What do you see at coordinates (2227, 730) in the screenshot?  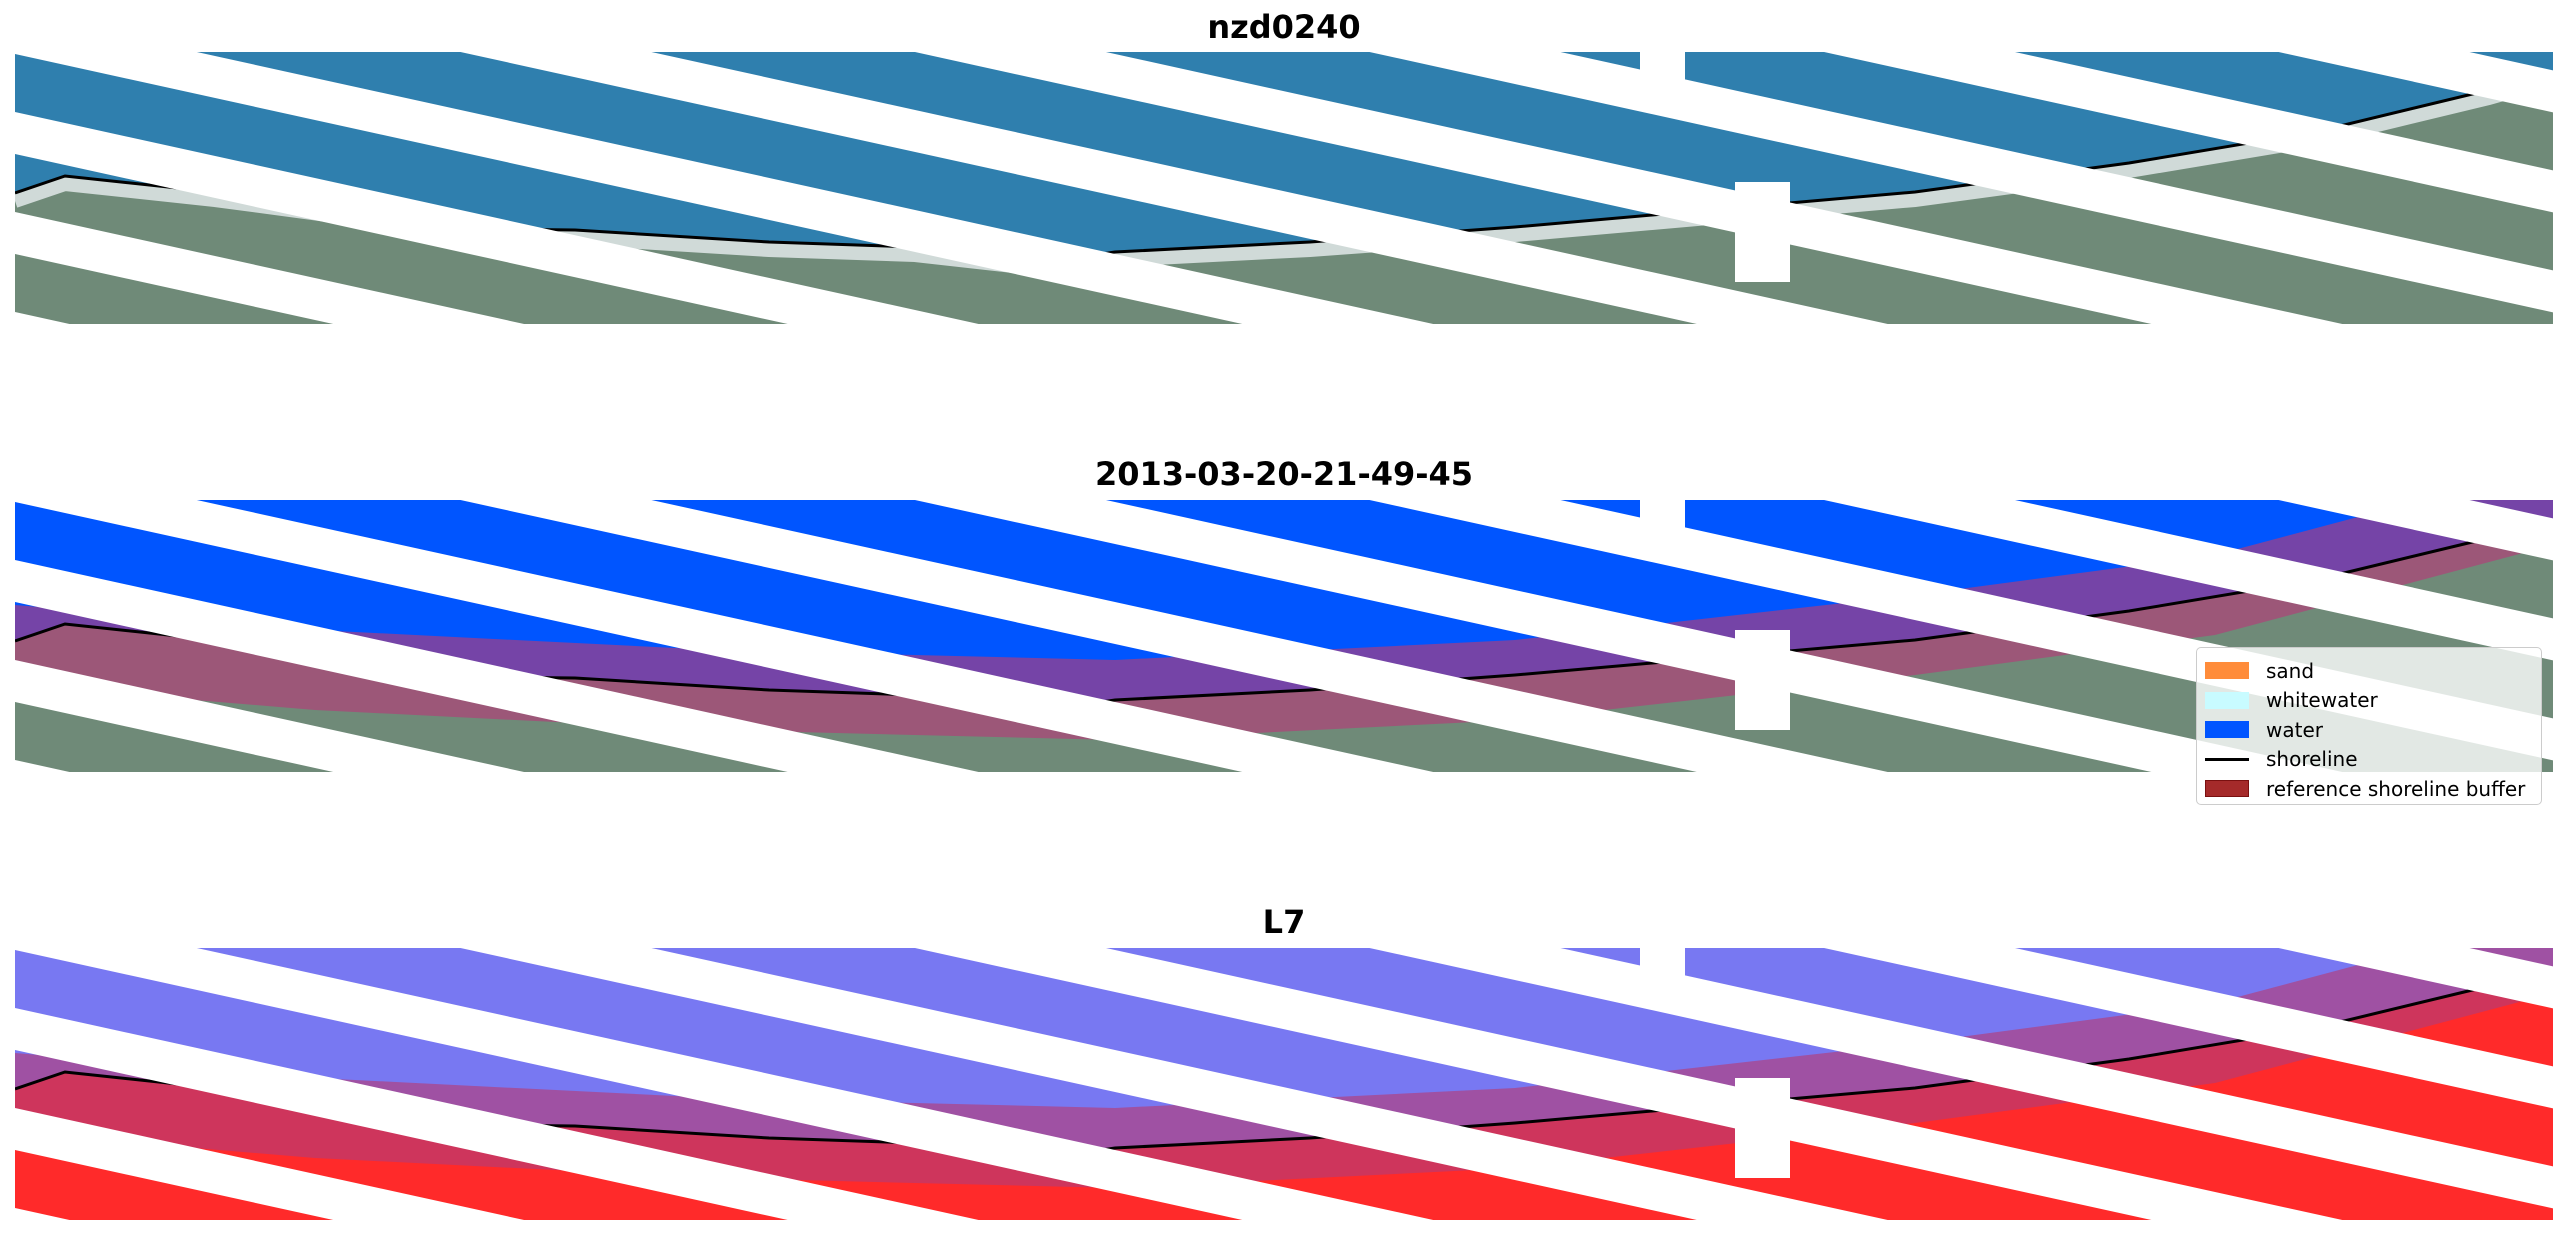 I see `water-swatch` at bounding box center [2227, 730].